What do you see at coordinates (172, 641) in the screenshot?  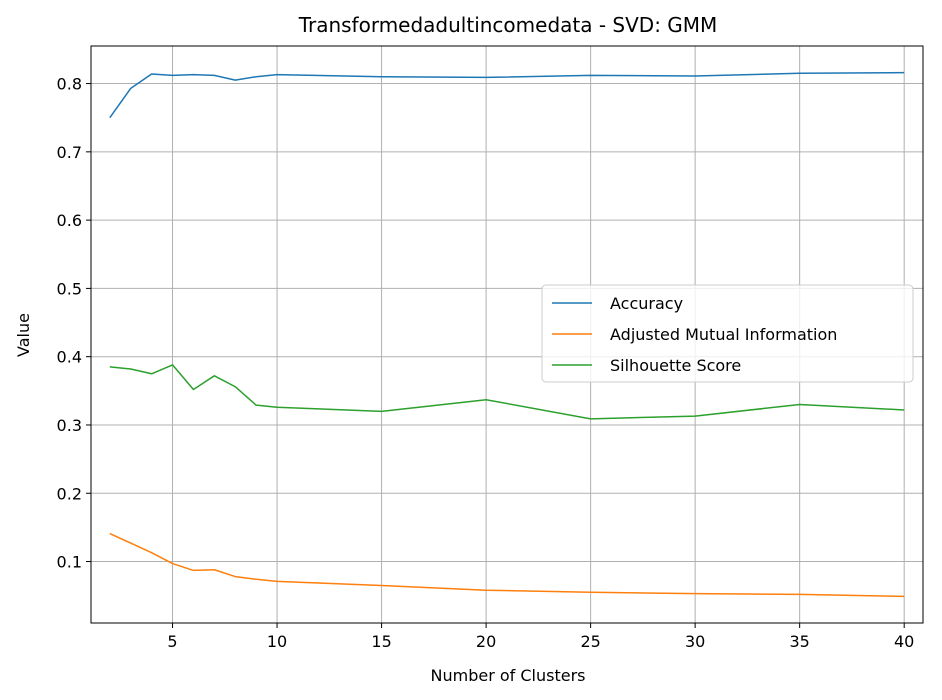 I see `x-tick-label: 5` at bounding box center [172, 641].